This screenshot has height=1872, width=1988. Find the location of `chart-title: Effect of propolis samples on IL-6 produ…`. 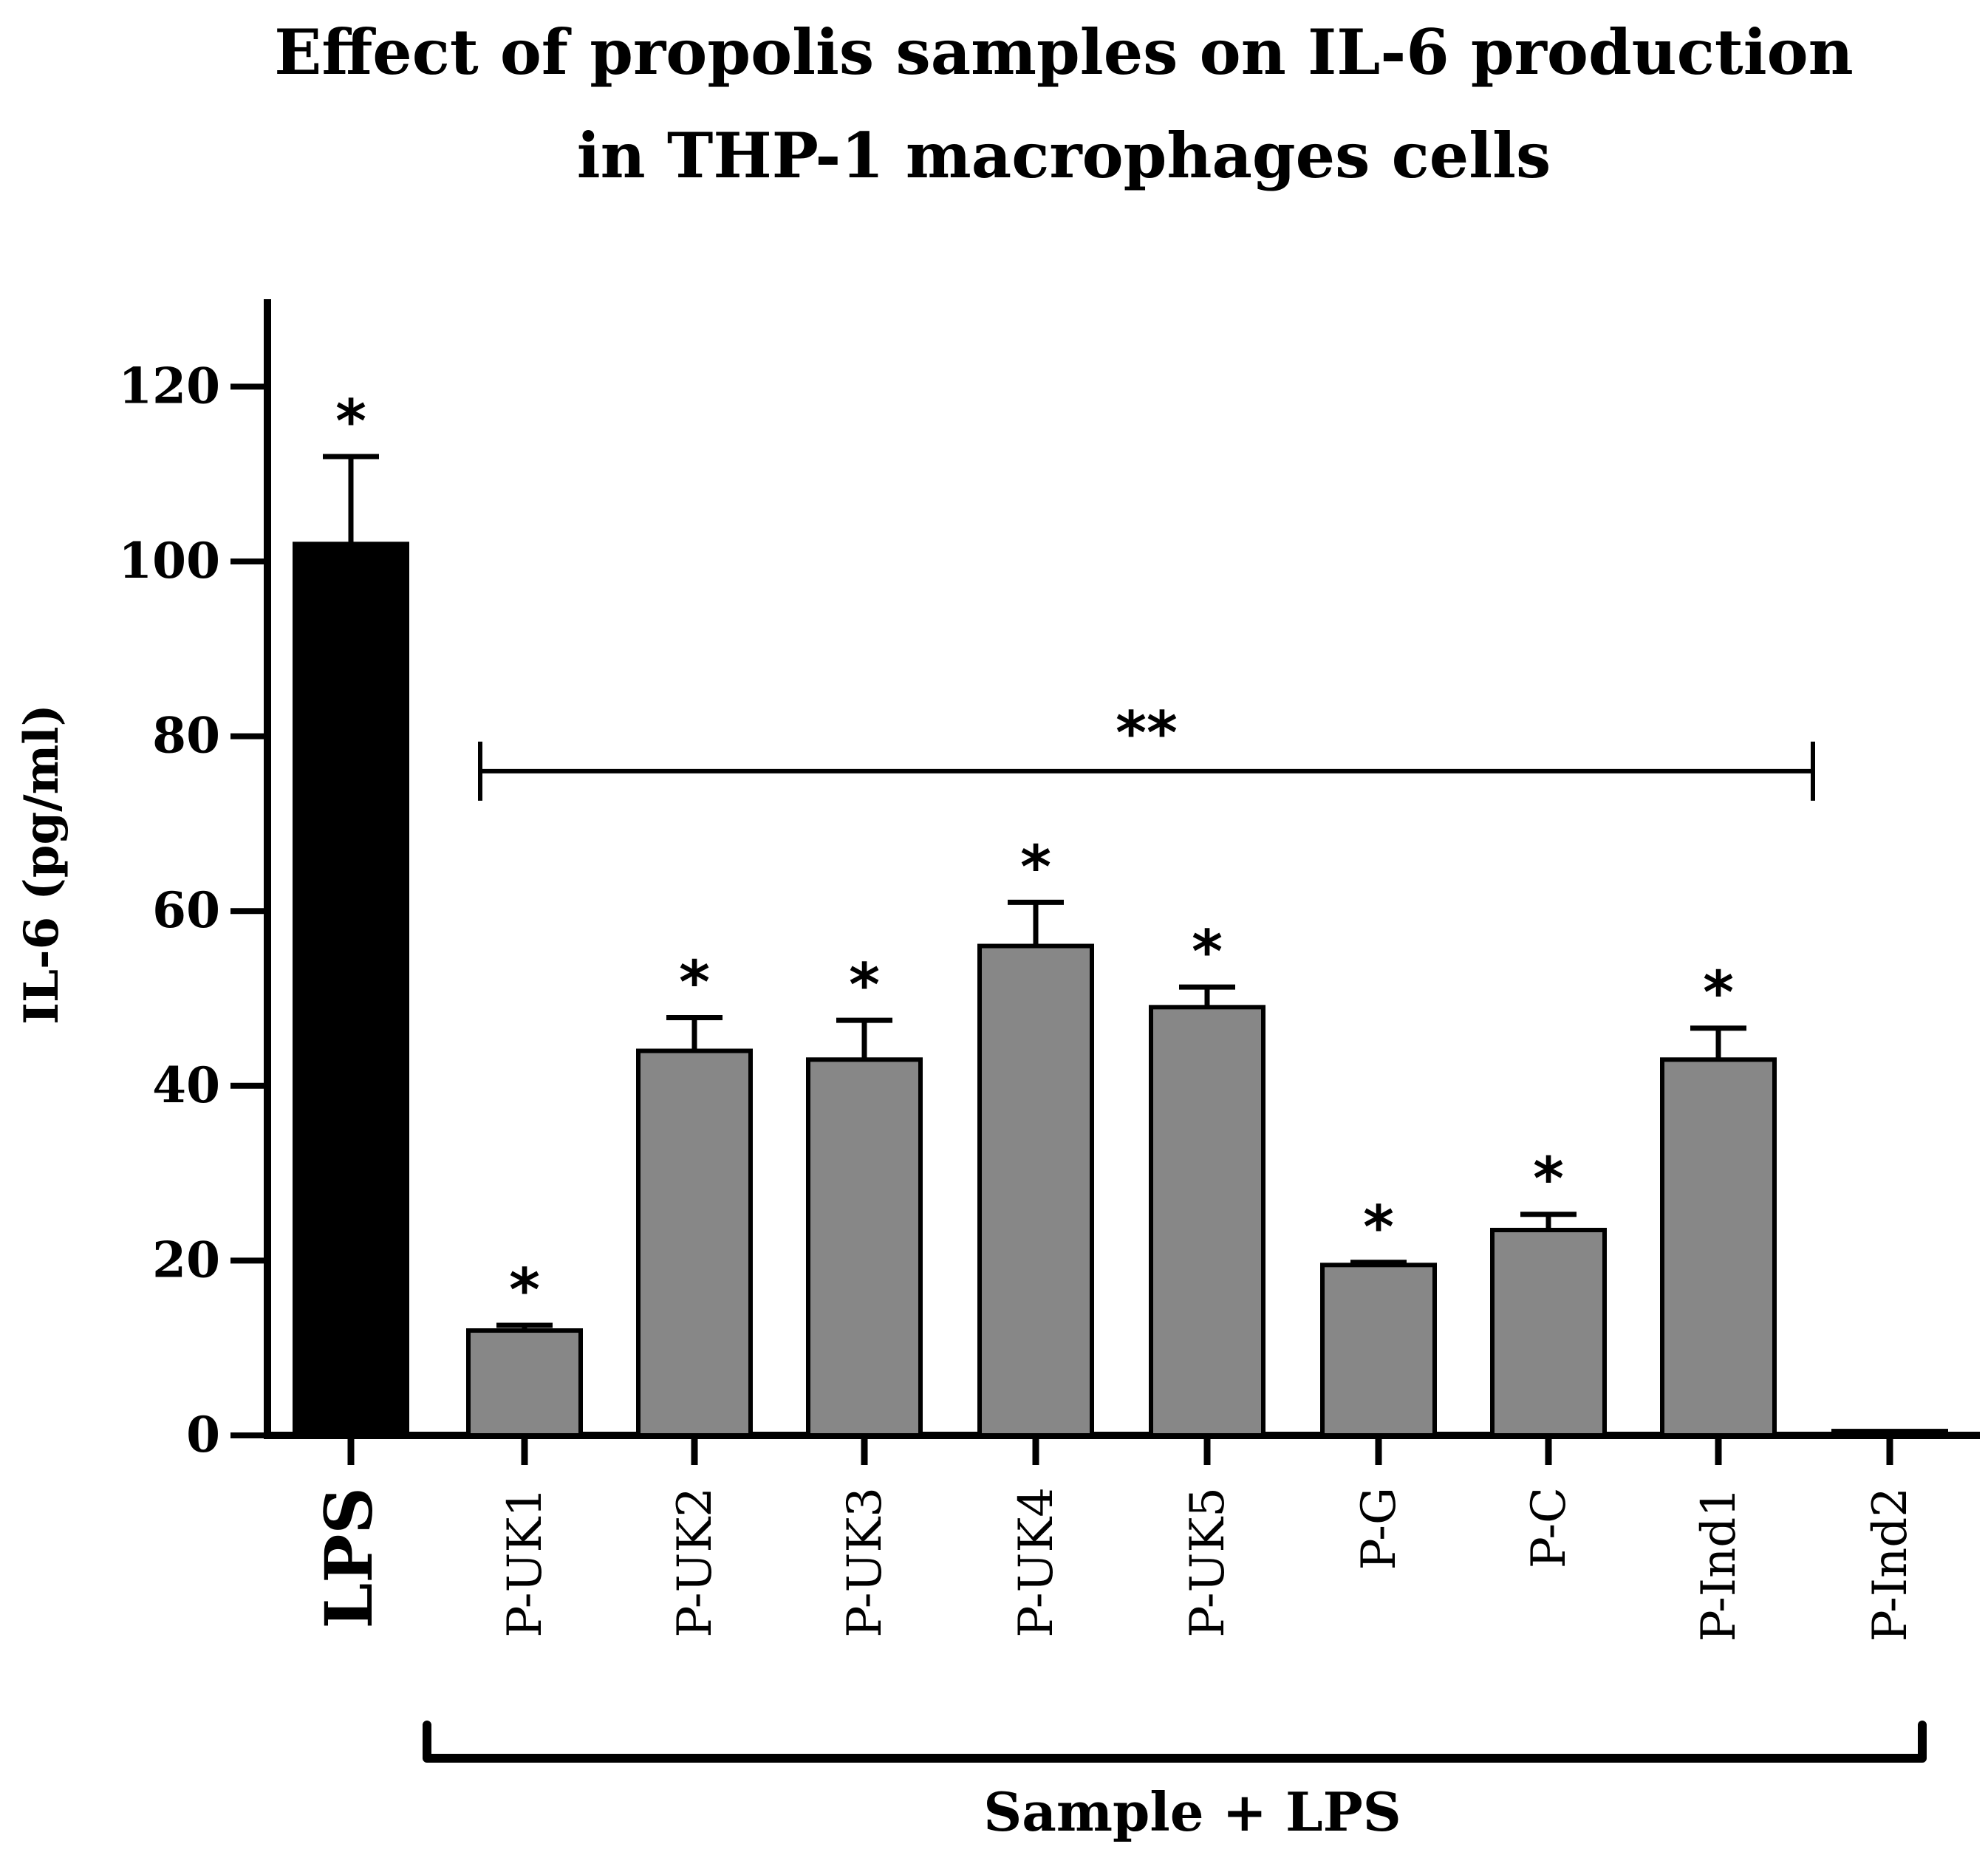

chart-title: Effect of propolis samples on IL-6 produ… is located at coordinates (1063, 104).